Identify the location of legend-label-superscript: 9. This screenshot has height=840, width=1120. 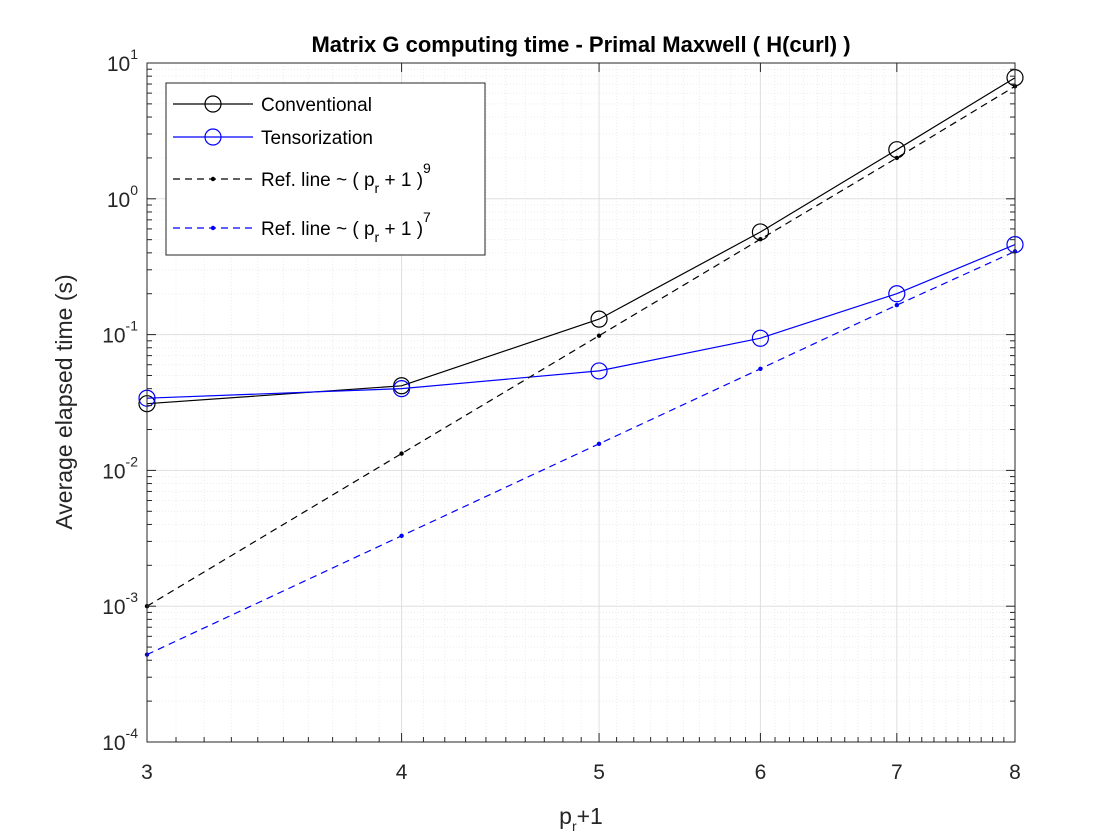
(427, 168).